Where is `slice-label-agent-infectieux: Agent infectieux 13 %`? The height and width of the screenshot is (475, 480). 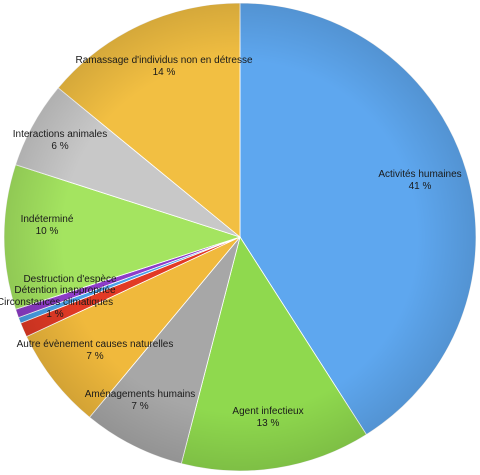
slice-label-agent-infectieux: Agent infectieux 13 % is located at coordinates (267, 417).